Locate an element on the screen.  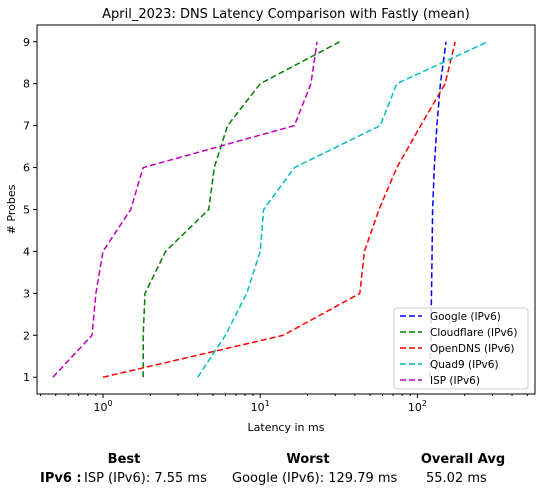
x-tick-label: 10⁰ is located at coordinates (103, 406).